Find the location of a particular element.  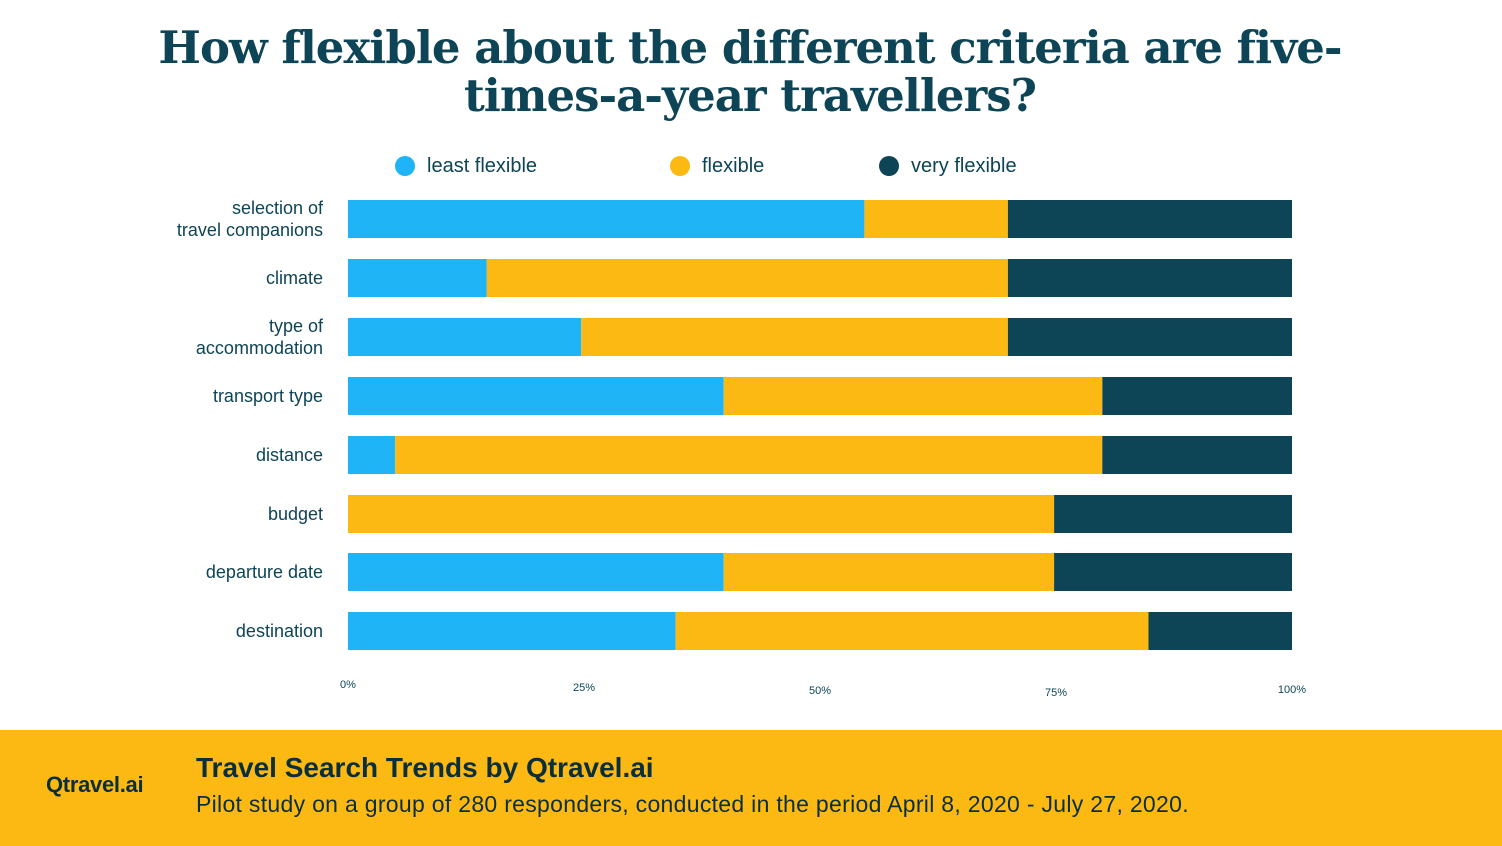

legend-label: very flexible is located at coordinates (964, 165).